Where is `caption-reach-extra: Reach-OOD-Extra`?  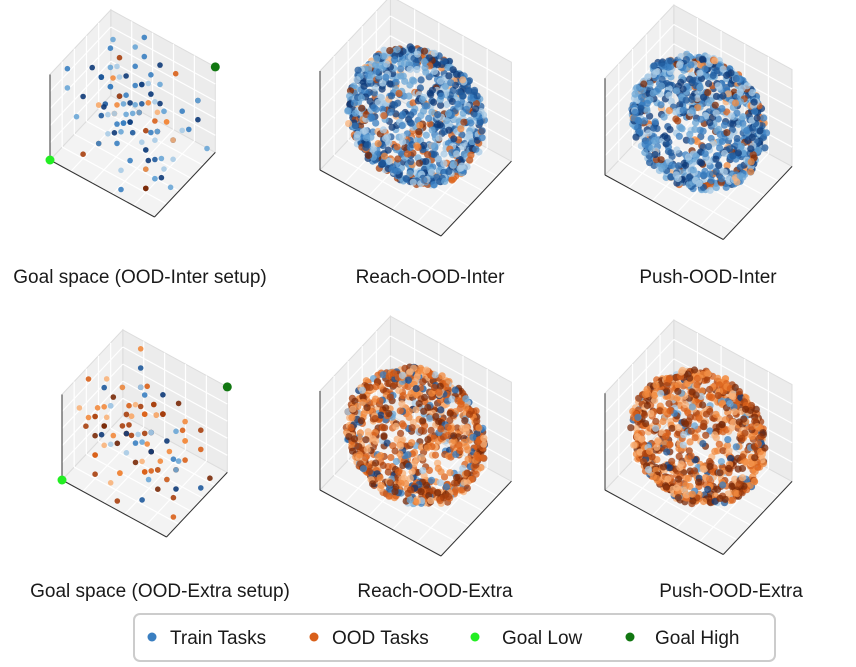
caption-reach-extra: Reach-OOD-Extra is located at coordinates (435, 591).